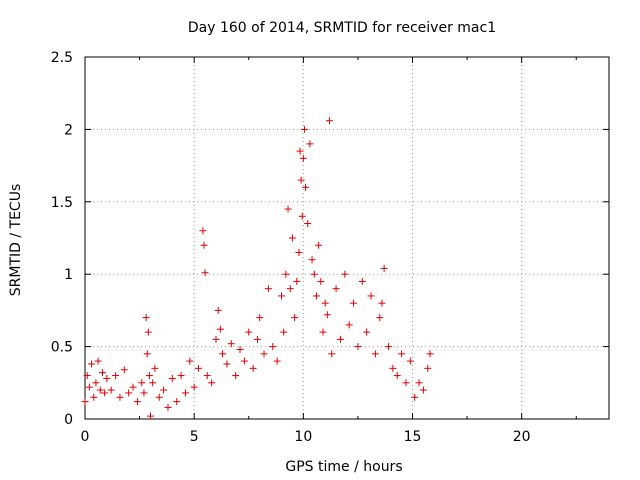  What do you see at coordinates (303, 437) in the screenshot?
I see `x-tick-label: 10` at bounding box center [303, 437].